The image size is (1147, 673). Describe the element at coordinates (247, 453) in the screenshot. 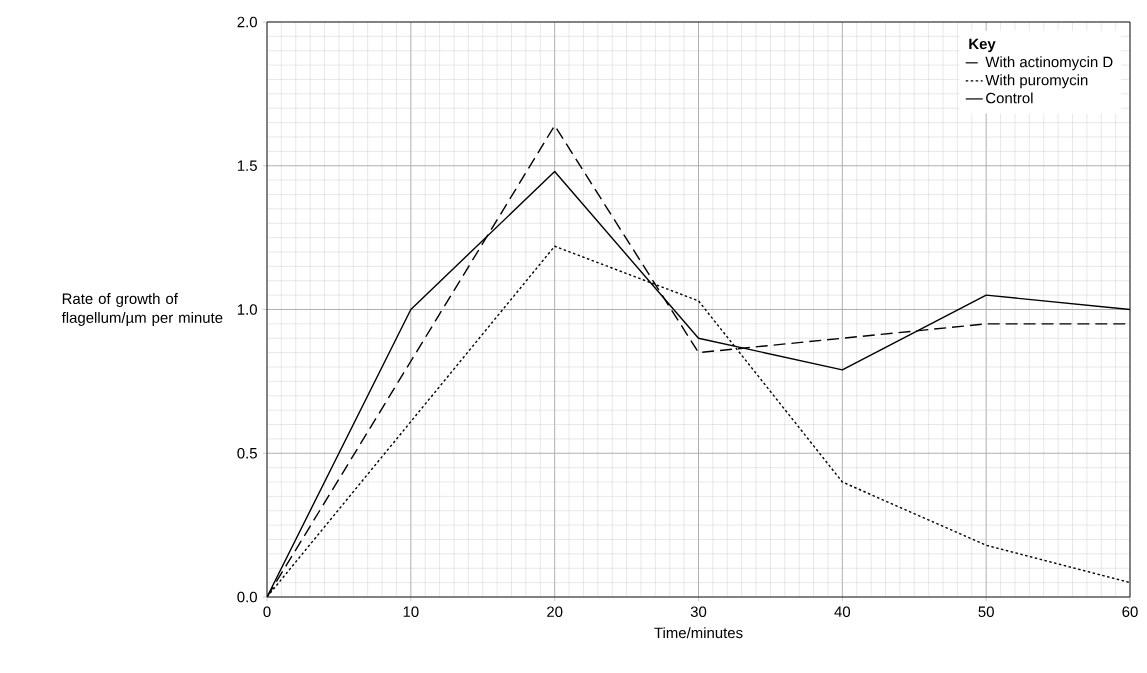

I see `y-tick-label: 0.5` at that location.